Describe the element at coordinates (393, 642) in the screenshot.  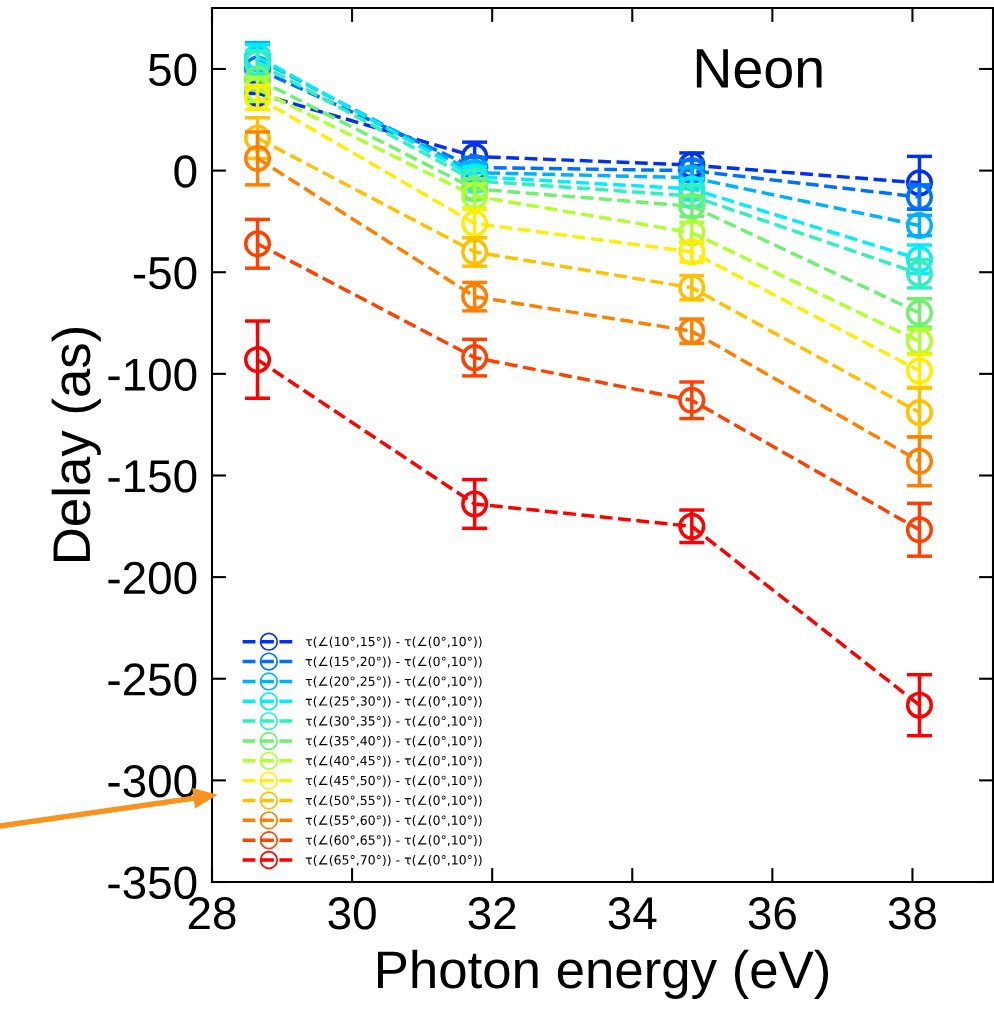
I see `legend-label: τ(∠(10°,15°)) - τ(∠(0°,10°))` at that location.